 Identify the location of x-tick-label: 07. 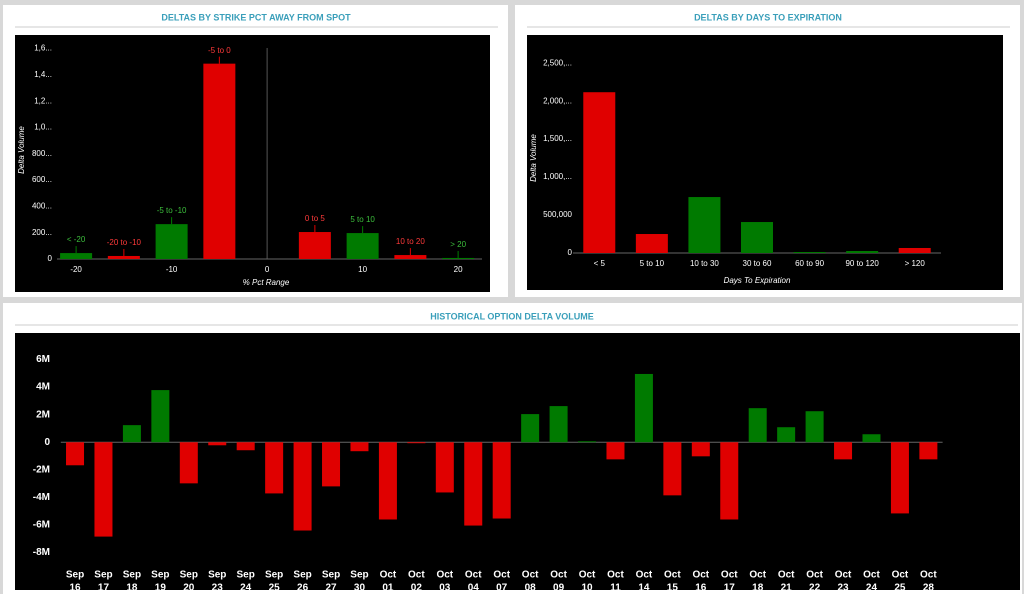
(502, 588).